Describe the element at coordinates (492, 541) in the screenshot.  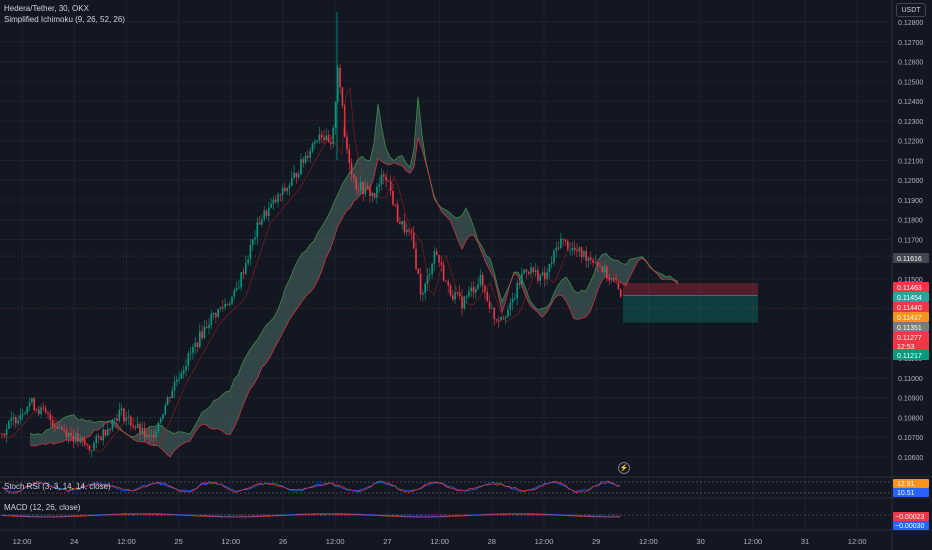
I see `time-tick-label: 28` at that location.